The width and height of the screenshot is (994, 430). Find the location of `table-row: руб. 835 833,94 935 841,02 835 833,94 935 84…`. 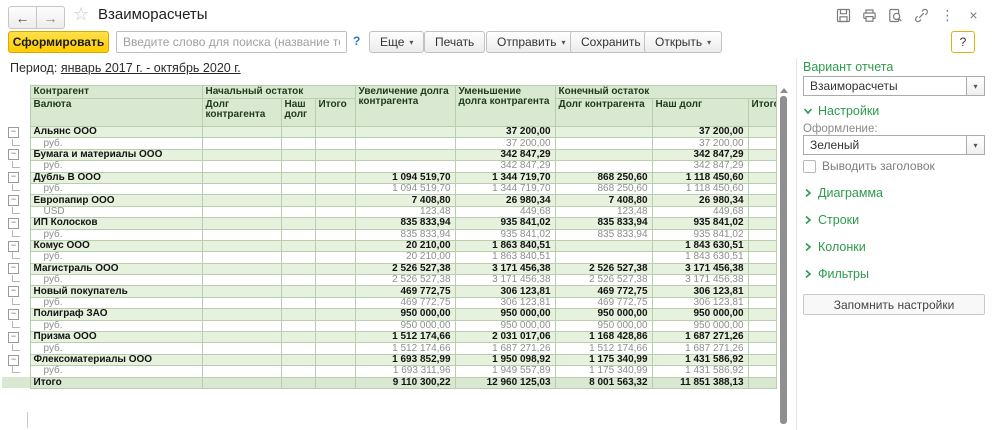

table-row: руб. 835 833,94 935 841,02 835 833,94 935 84… is located at coordinates (389, 234).